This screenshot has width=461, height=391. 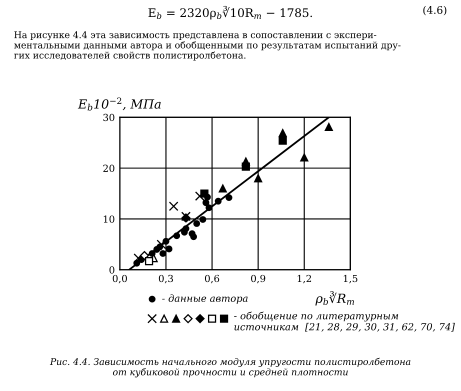 What do you see at coordinates (230, 13) in the screenshot?
I see `text: E$_{b}$ = 2320ρ$_{b}$∛10R$_{m}$ − 1785.` at bounding box center [230, 13].